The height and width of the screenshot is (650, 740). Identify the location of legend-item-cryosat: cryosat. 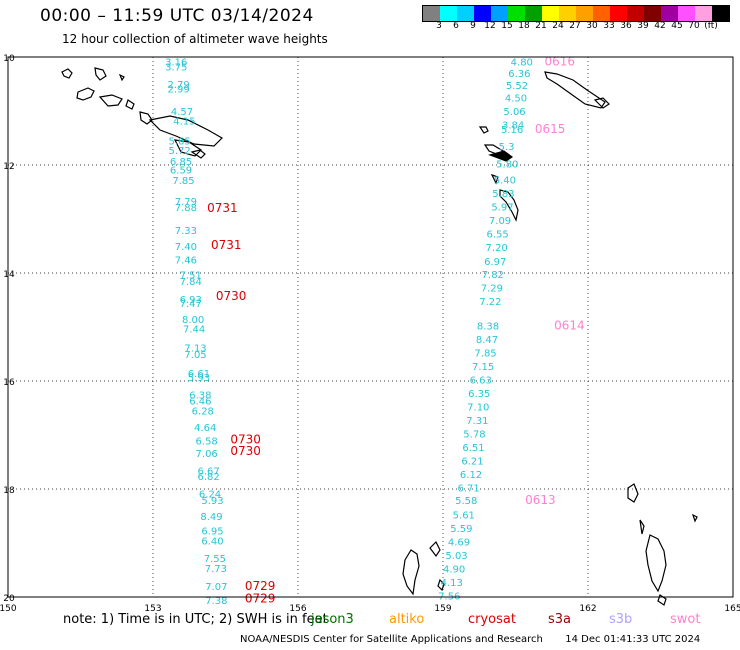
(492, 619).